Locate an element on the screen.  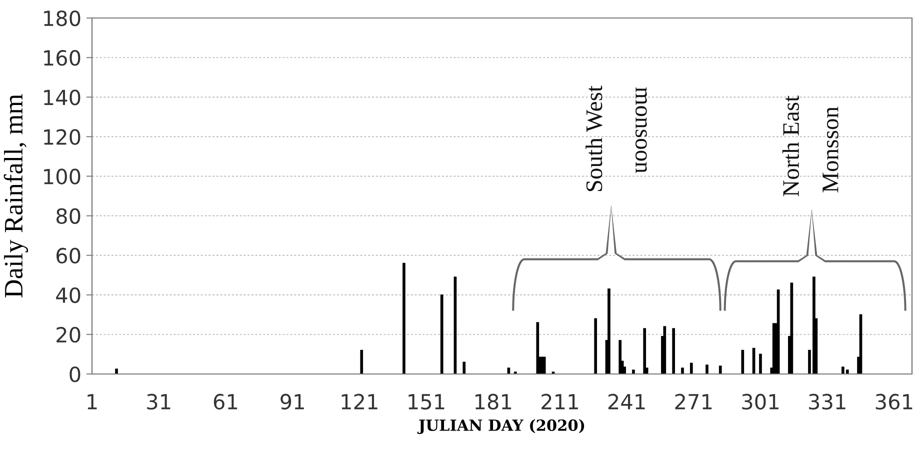
x-tick-label: 91 is located at coordinates (292, 402).